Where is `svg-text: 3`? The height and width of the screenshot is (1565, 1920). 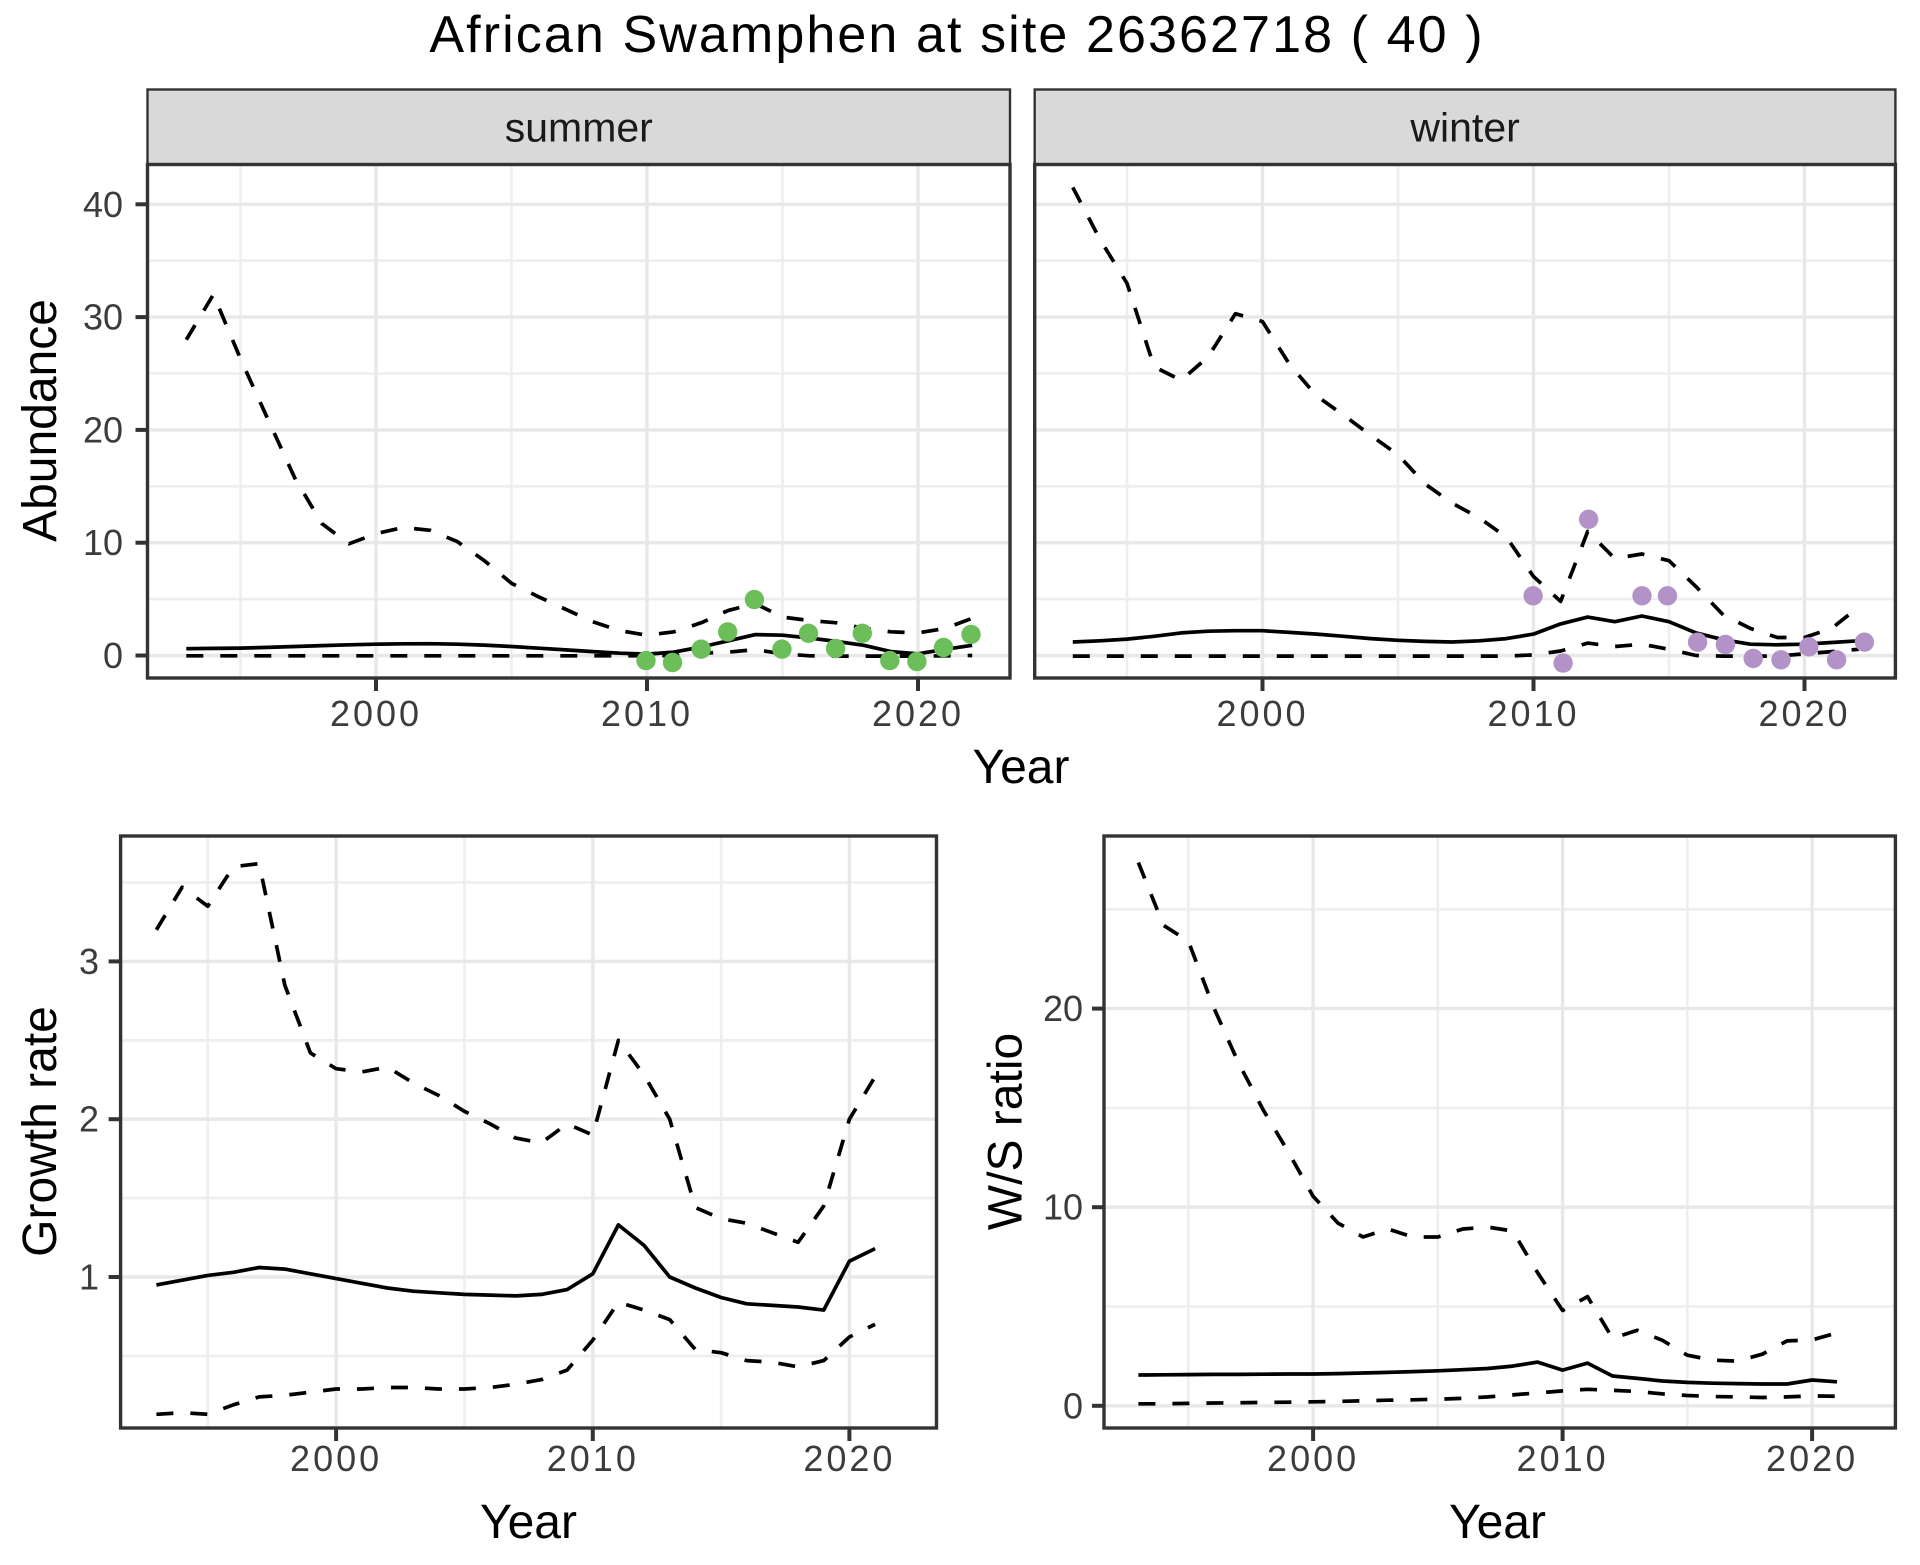 svg-text: 3 is located at coordinates (89, 961).